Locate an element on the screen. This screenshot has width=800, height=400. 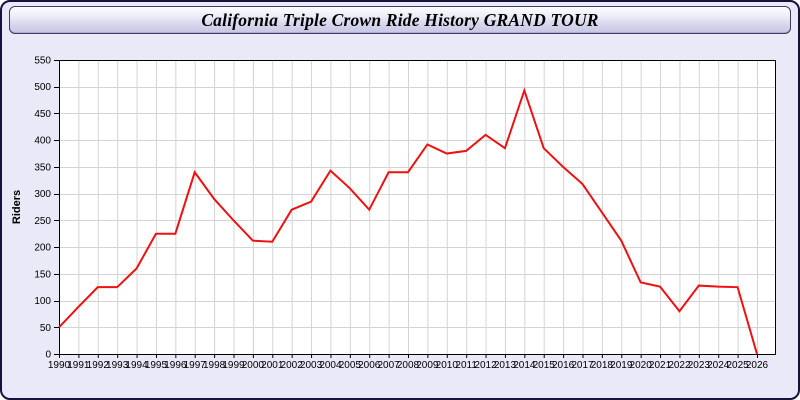
svg-text: 1991 is located at coordinates (78, 365).